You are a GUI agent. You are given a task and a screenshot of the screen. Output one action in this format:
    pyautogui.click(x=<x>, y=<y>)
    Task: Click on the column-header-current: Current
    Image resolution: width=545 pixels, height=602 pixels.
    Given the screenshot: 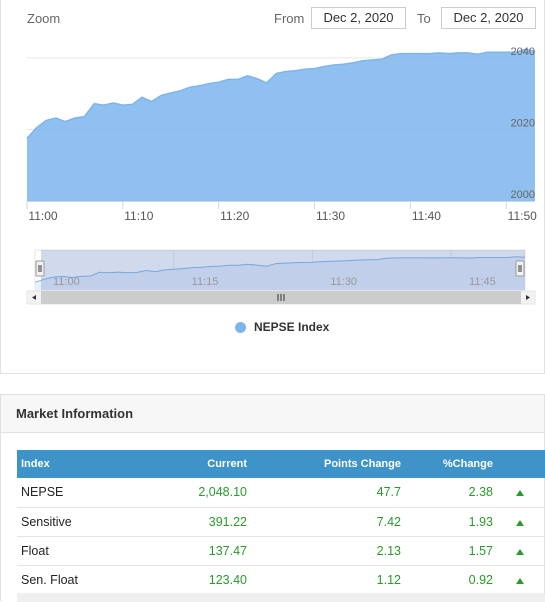 What is the action you would take?
    pyautogui.click(x=227, y=464)
    